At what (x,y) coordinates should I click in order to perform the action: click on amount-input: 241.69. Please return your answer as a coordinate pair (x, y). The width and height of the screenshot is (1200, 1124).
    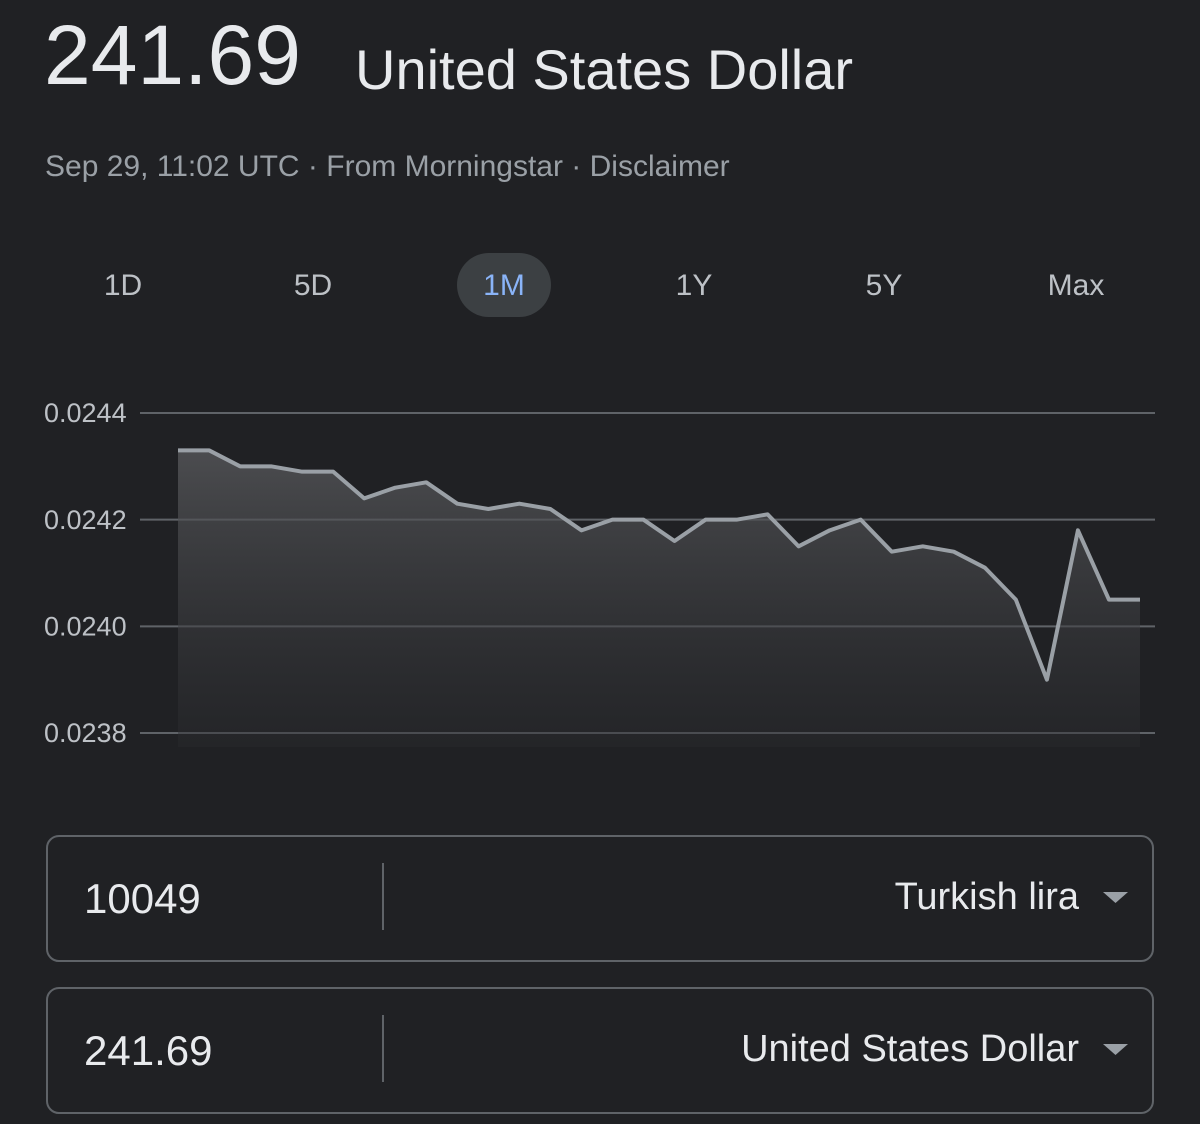
    Looking at the image, I should click on (148, 1050).